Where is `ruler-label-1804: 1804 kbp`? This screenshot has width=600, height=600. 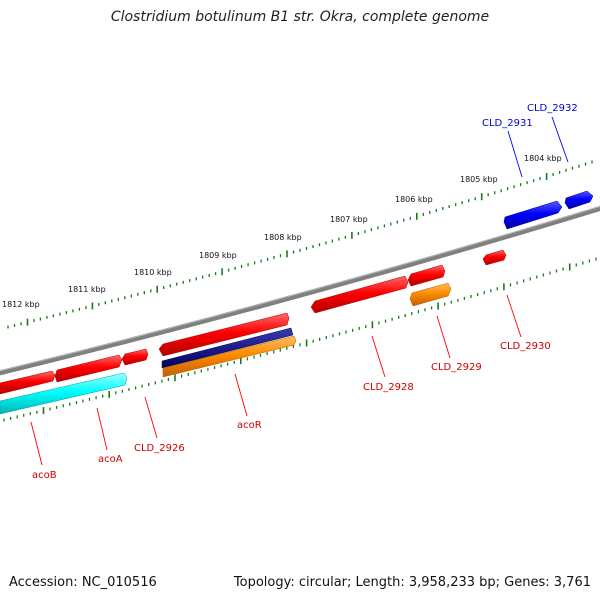 ruler-label-1804: 1804 kbp is located at coordinates (543, 158).